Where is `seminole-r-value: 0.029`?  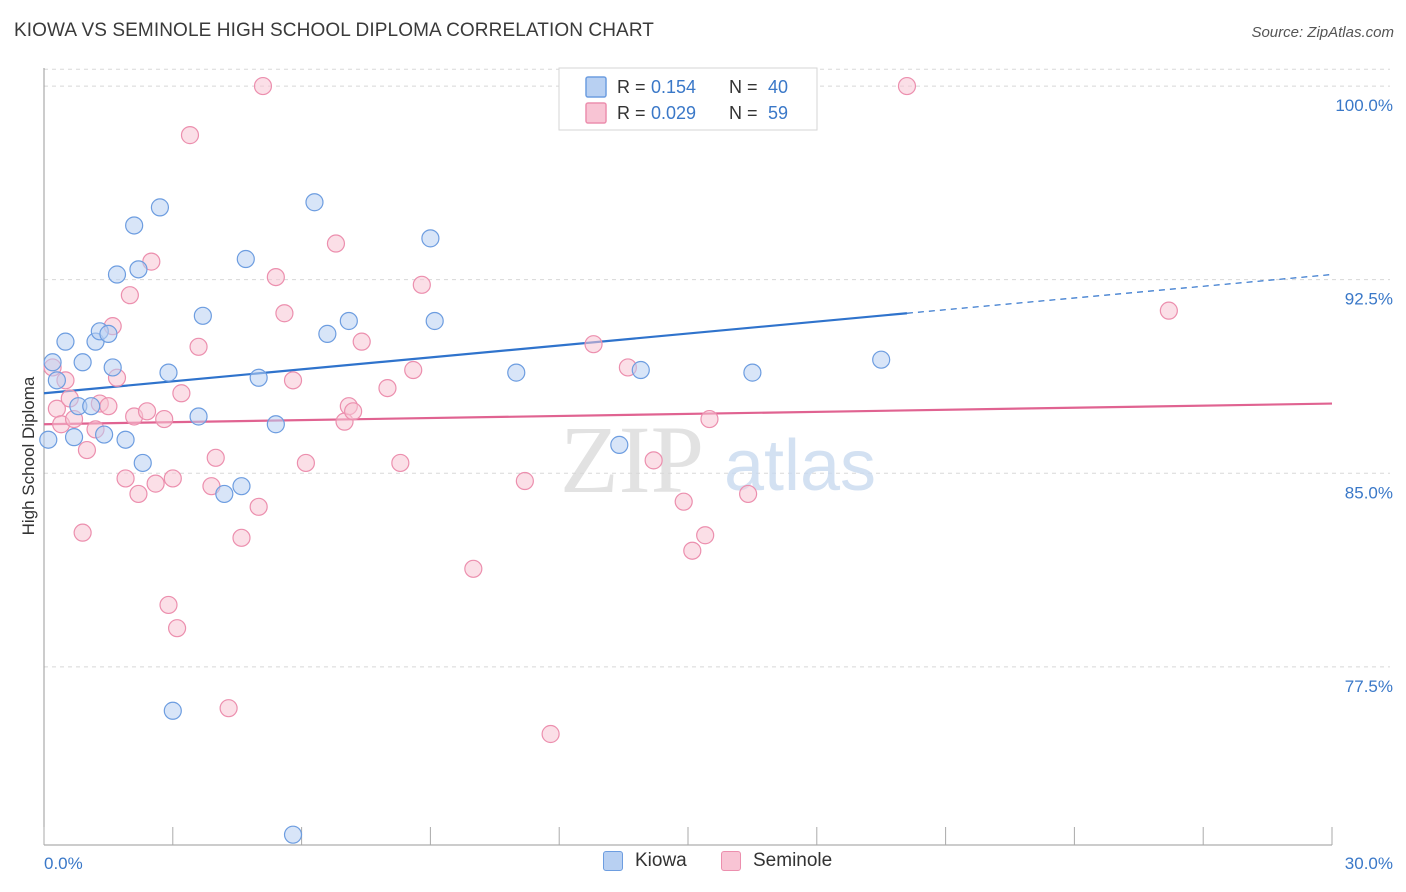 seminole-r-value: 0.029 is located at coordinates (673, 113).